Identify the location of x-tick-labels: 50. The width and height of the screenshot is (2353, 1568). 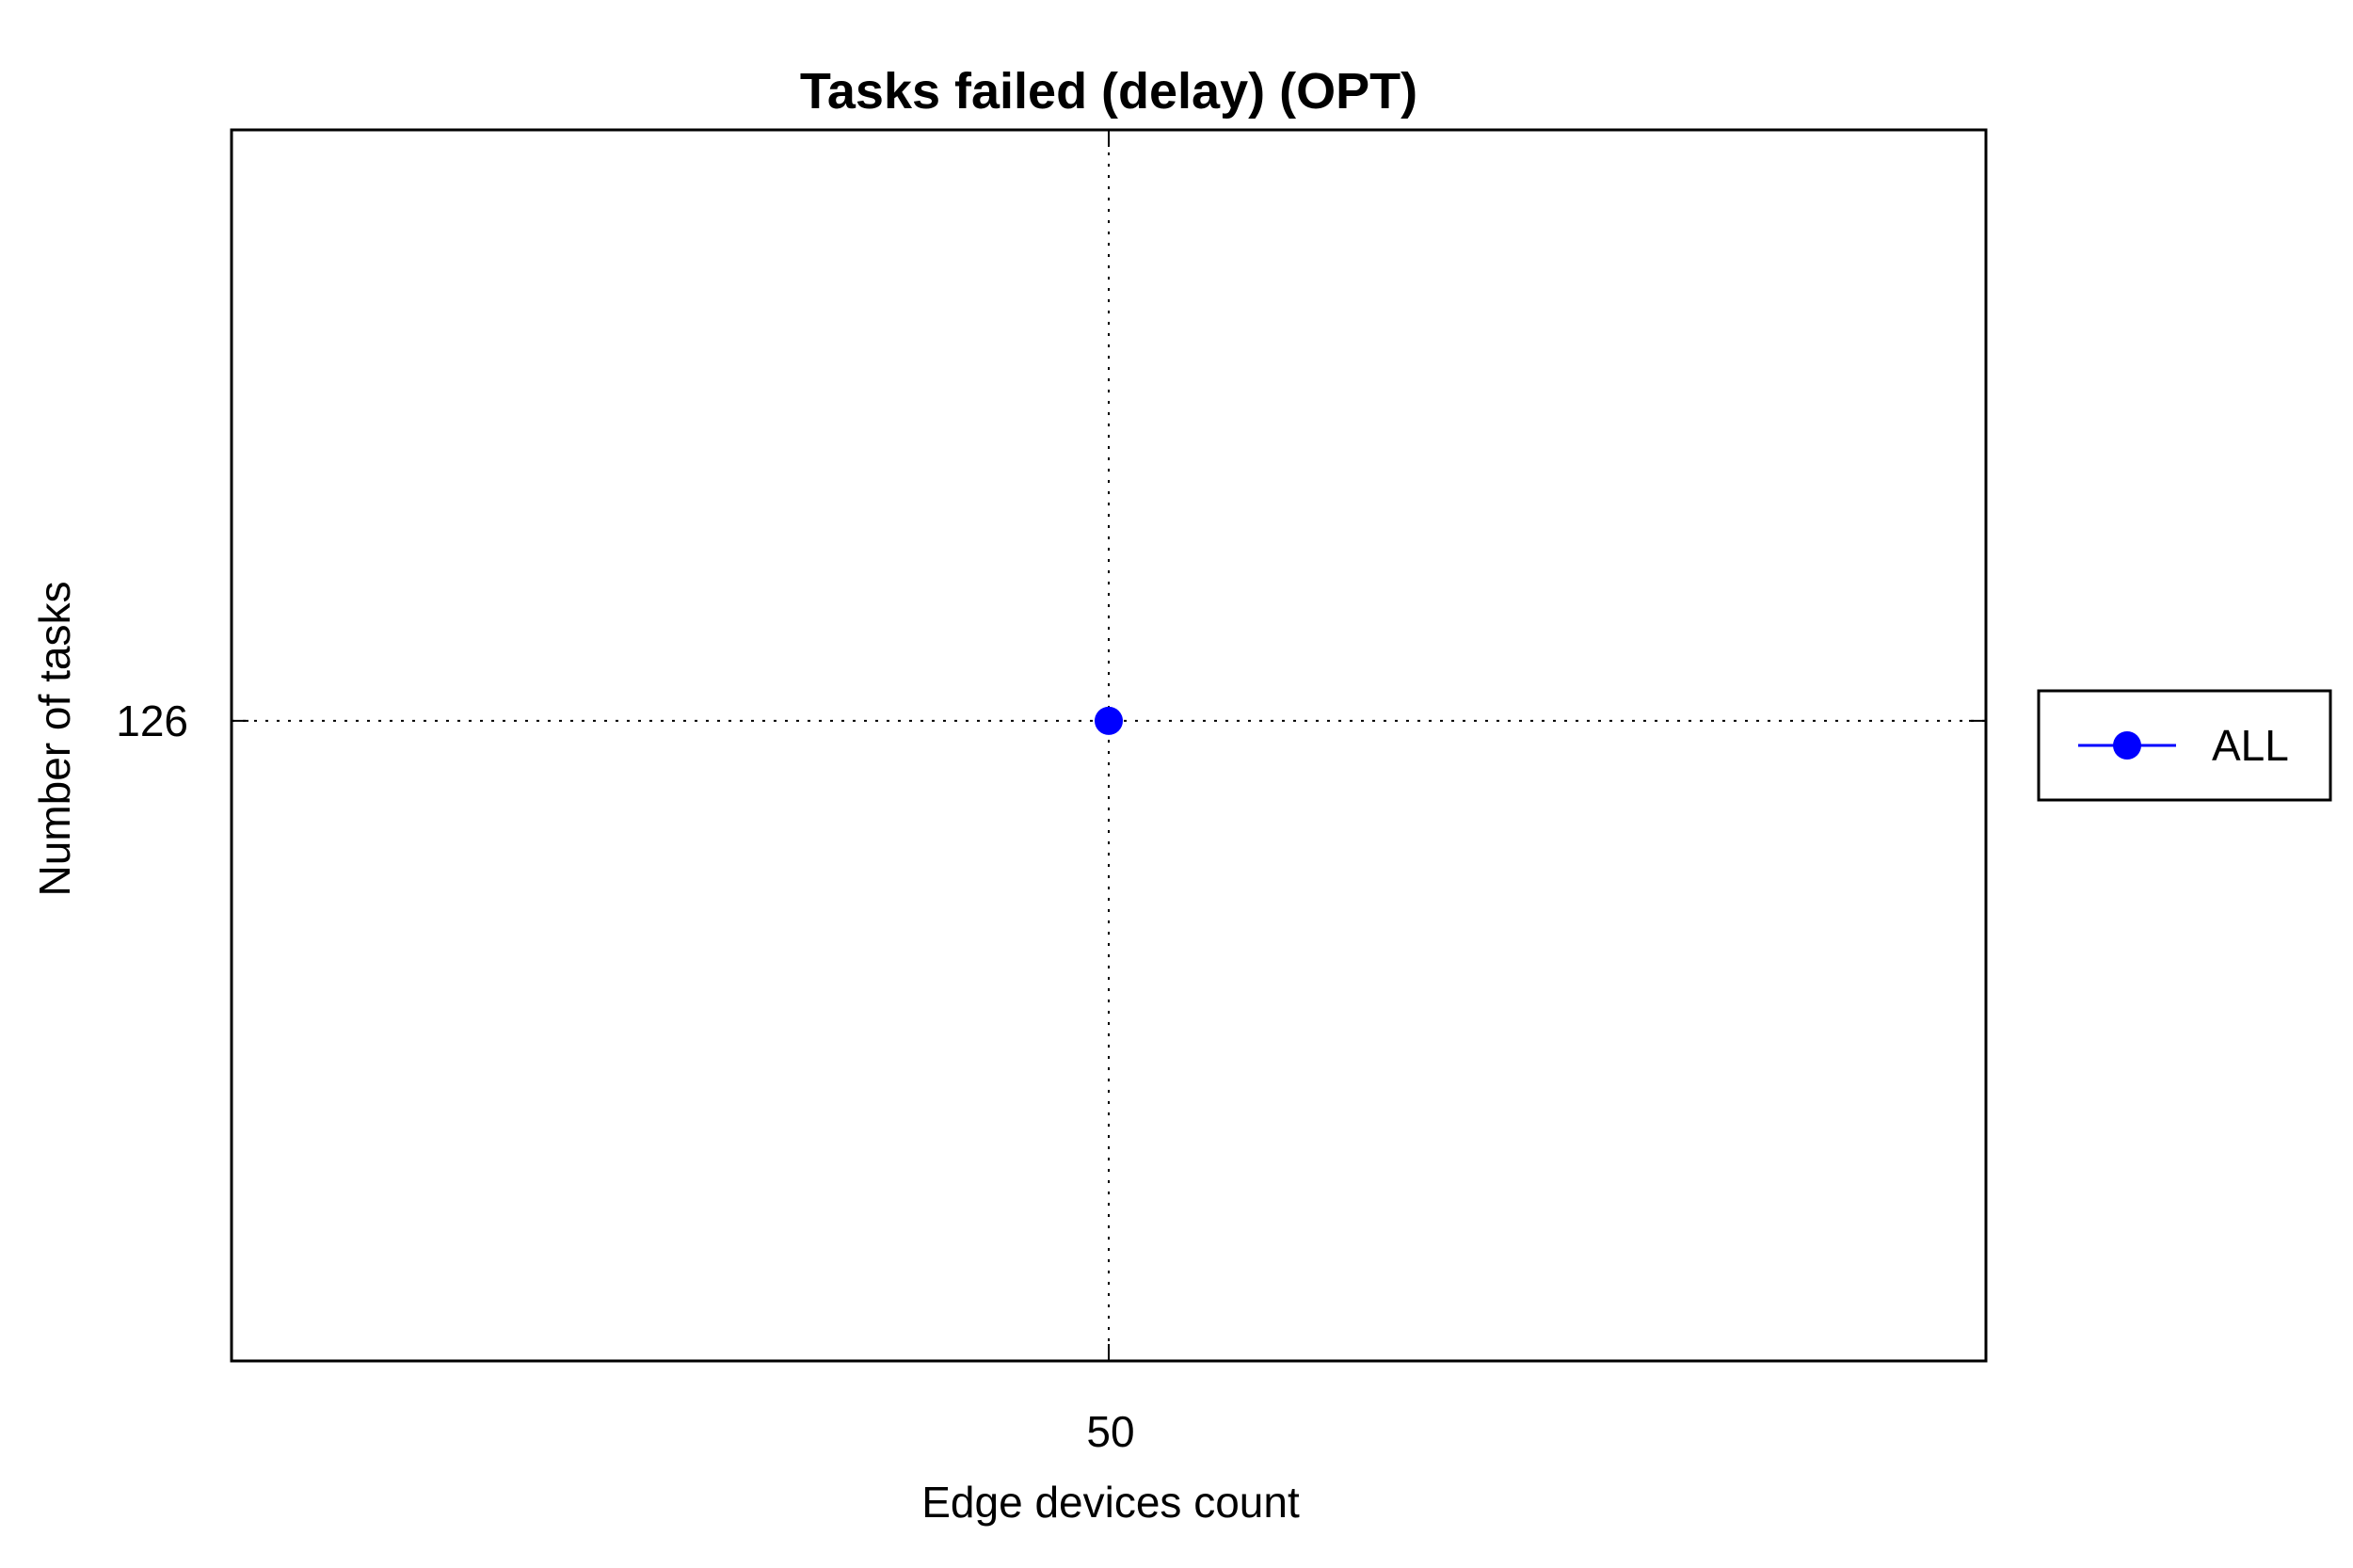
(1110, 1431).